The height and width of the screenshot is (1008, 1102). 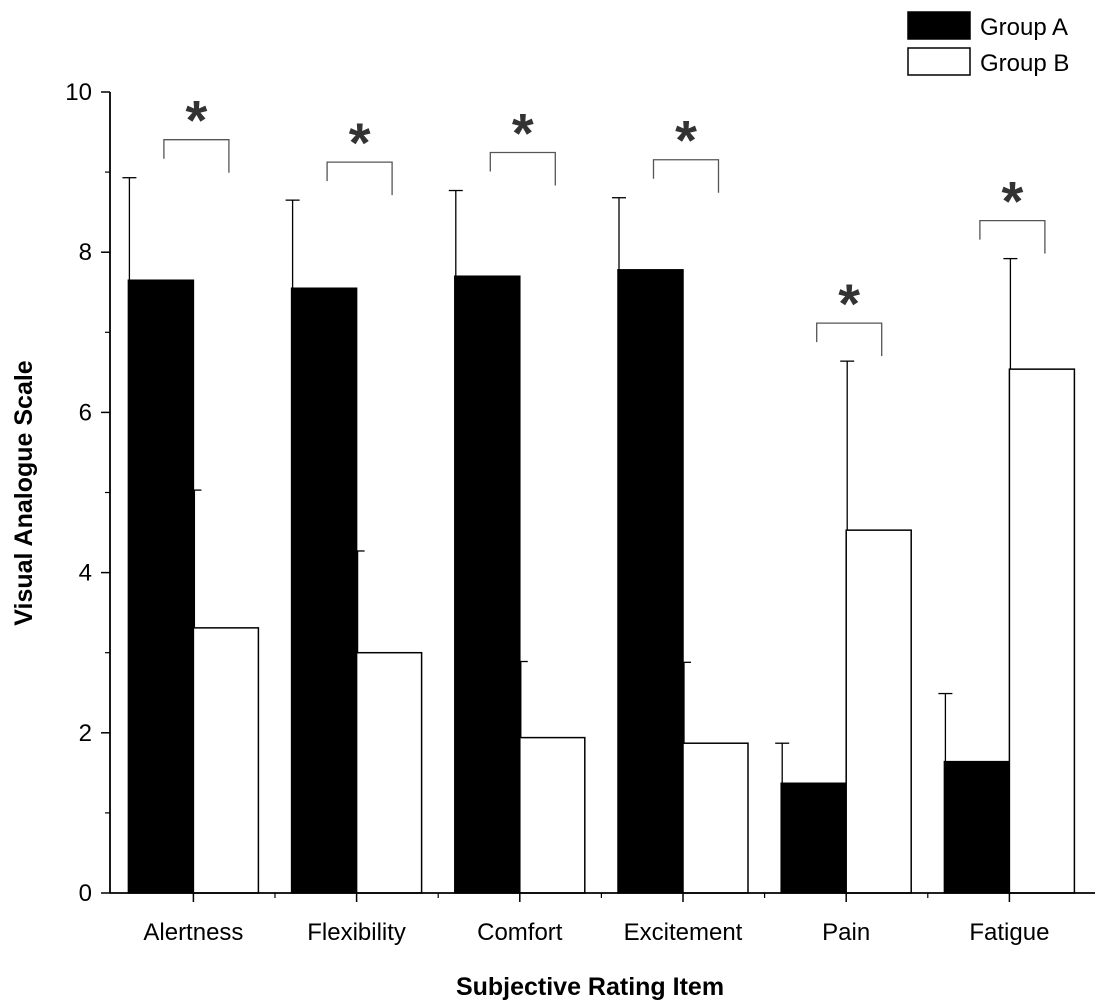 What do you see at coordinates (85, 412) in the screenshot?
I see `y-tick-label-6: 6` at bounding box center [85, 412].